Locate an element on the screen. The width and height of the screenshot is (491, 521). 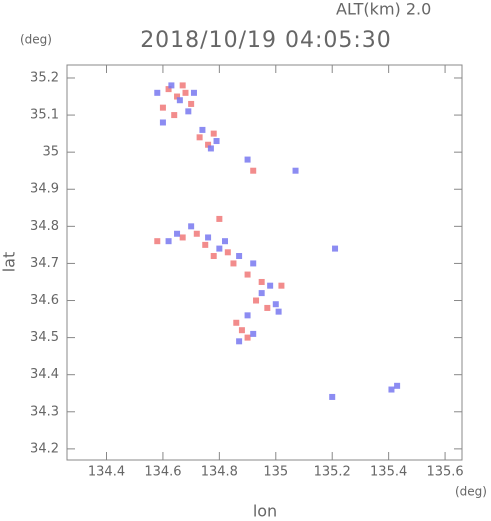
x-axis-label: lon is located at coordinates (265, 511).